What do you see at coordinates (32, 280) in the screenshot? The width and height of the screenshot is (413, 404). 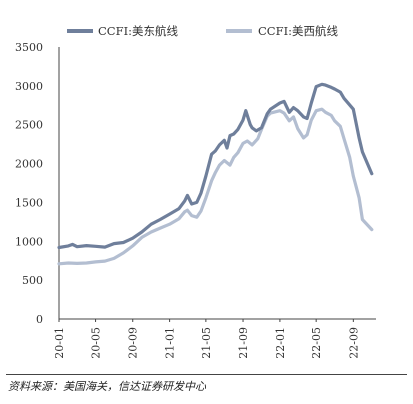 I see `y-tick-label: 500` at bounding box center [32, 280].